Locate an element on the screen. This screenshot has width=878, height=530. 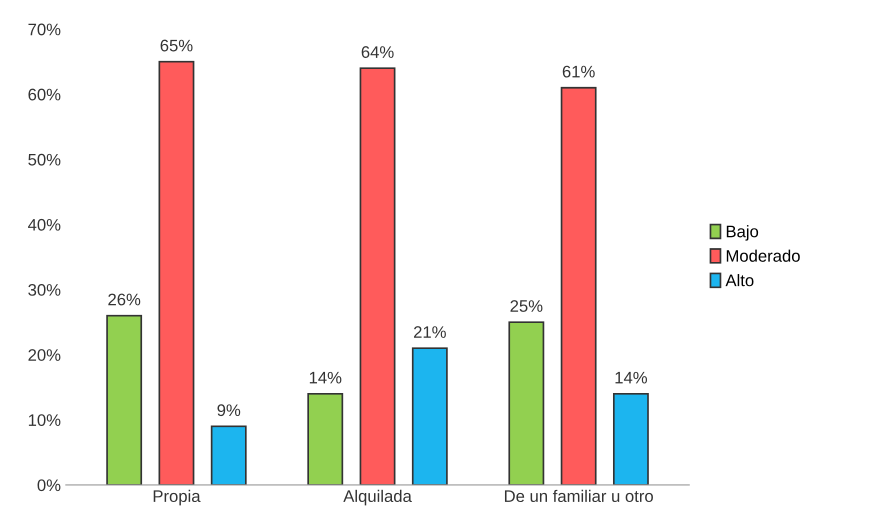
data-label: 21% is located at coordinates (430, 332).